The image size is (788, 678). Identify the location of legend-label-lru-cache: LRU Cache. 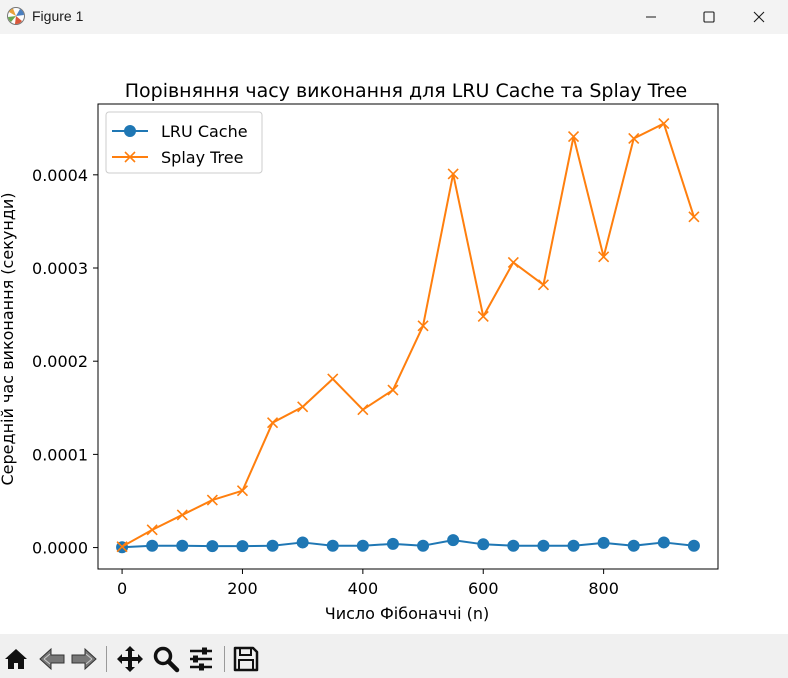
(204, 131).